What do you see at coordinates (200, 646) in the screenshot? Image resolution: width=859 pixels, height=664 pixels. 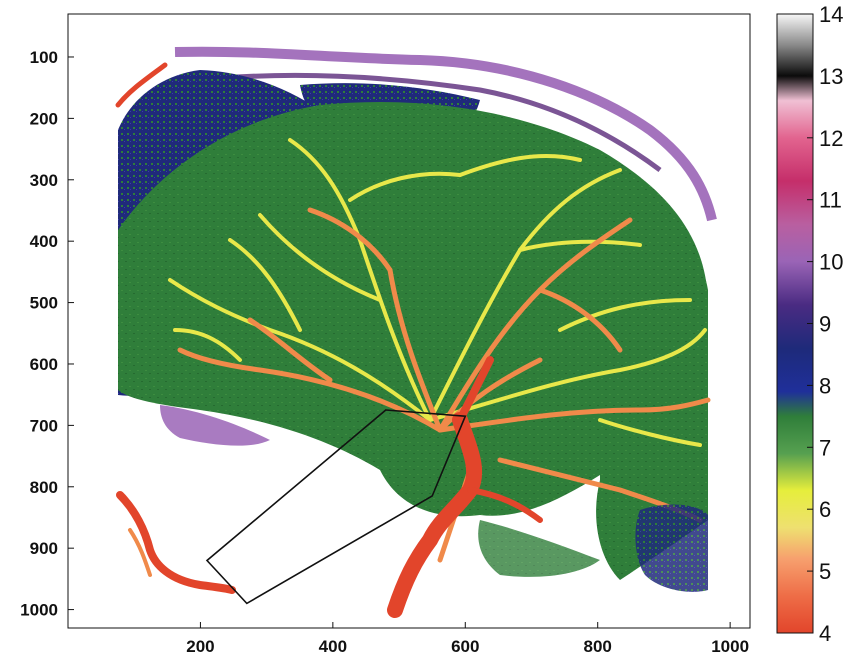 I see `x-tick-label: 200` at bounding box center [200, 646].